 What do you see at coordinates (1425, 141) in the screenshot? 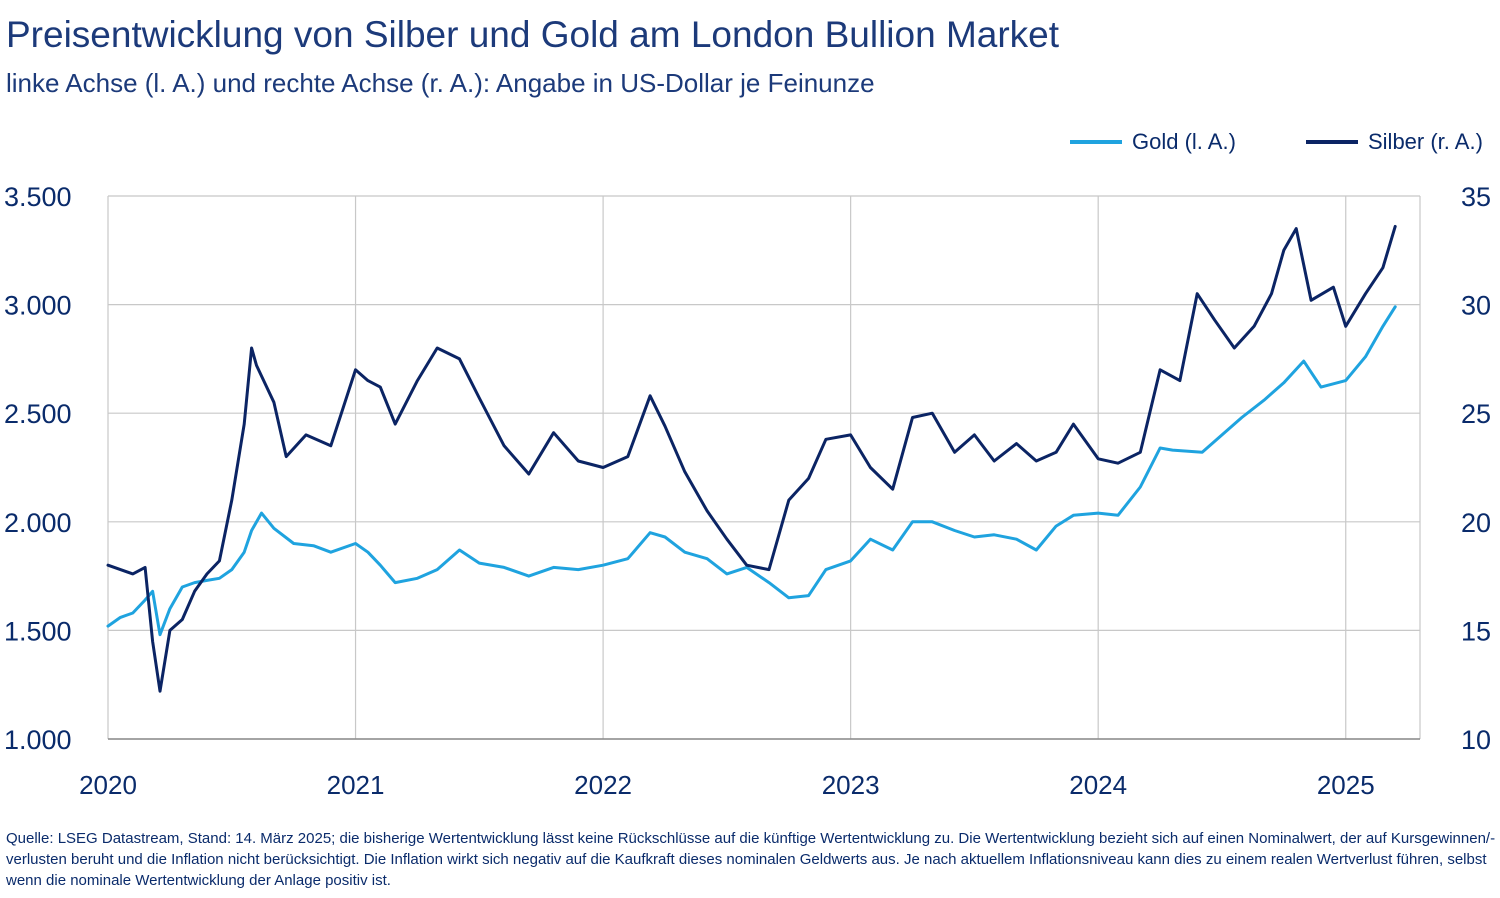
I see `legend-label-silver: Silber (r. A.)` at bounding box center [1425, 141].